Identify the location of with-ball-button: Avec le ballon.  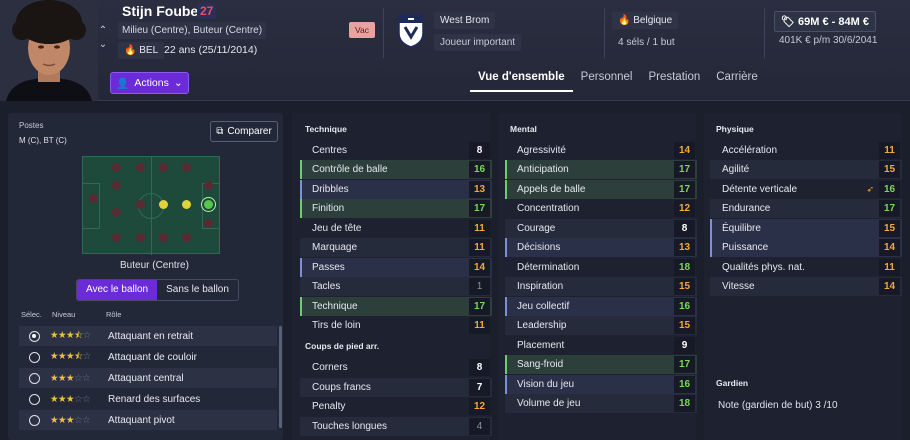
(117, 290).